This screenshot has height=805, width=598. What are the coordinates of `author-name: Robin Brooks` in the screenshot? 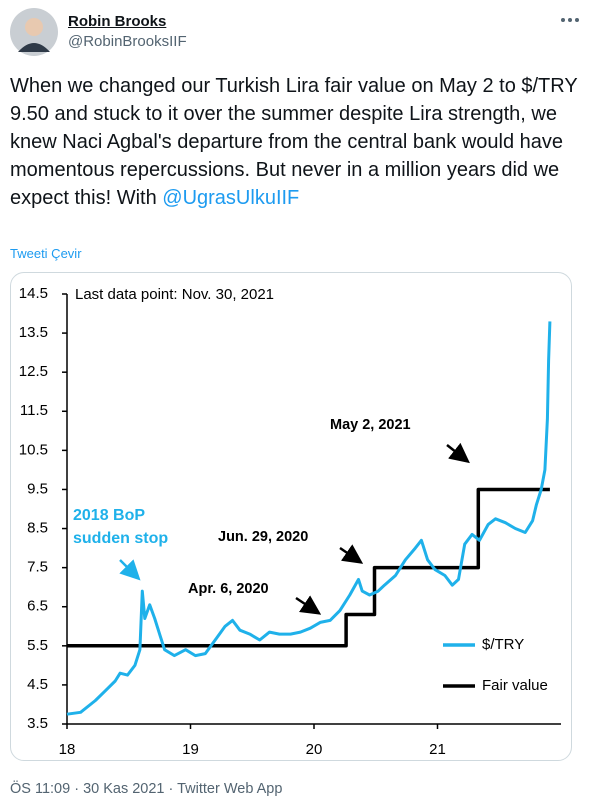 It's located at (117, 21).